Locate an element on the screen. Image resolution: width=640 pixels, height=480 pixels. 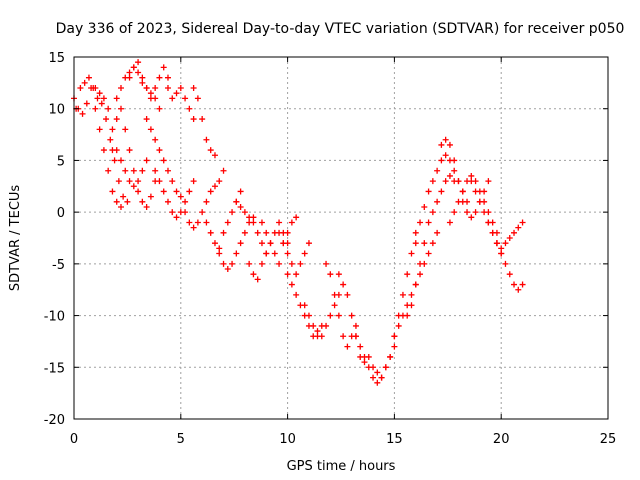
series-arc-ad is located at coordinates (505, 256).